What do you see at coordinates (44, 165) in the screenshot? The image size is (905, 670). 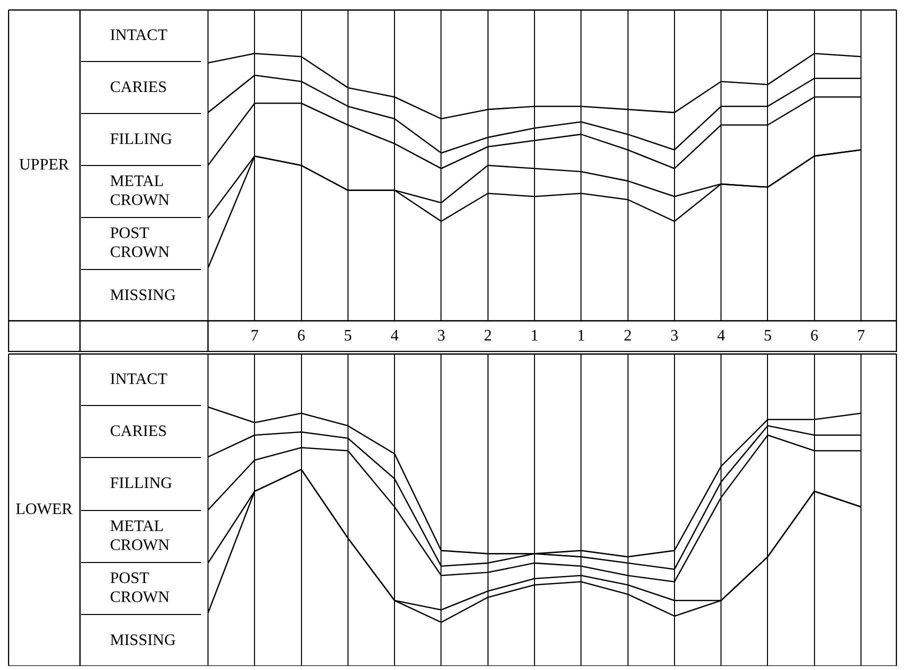 I see `y-axis-title: UPPER` at bounding box center [44, 165].